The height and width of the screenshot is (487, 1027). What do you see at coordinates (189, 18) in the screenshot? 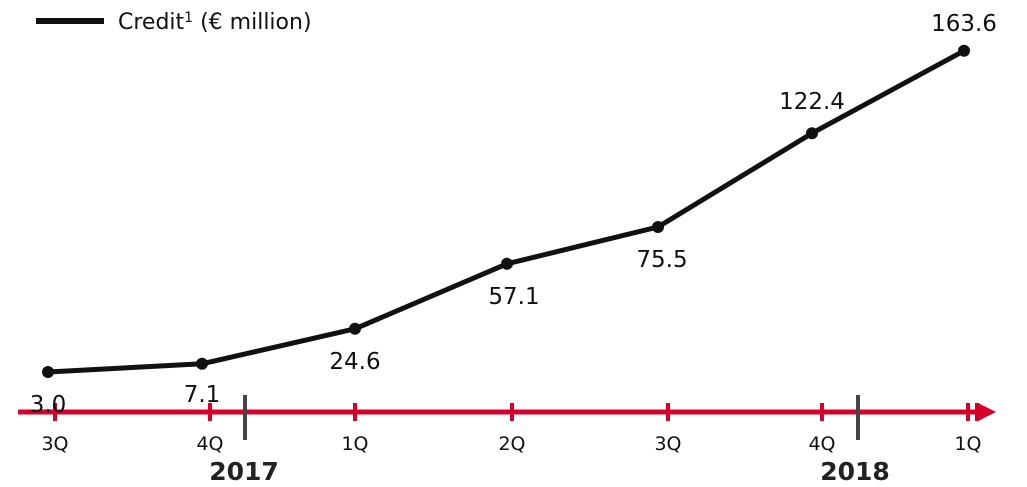
I see `legend-footnote-marker: 1` at bounding box center [189, 18].